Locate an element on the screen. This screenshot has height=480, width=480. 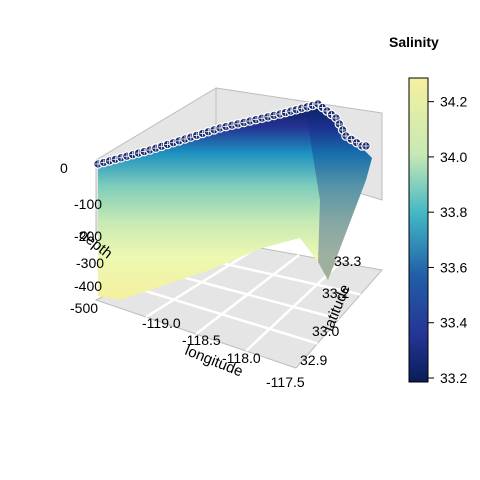
longitude-tick-label: -118.5 is located at coordinates (201, 340).